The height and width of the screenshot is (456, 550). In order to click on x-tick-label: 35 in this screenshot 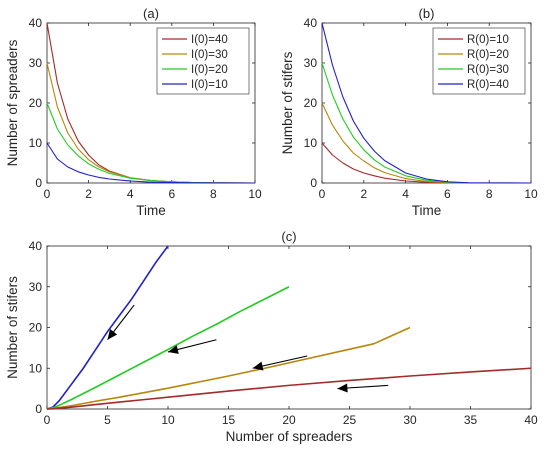, I will do `click(471, 420)`.